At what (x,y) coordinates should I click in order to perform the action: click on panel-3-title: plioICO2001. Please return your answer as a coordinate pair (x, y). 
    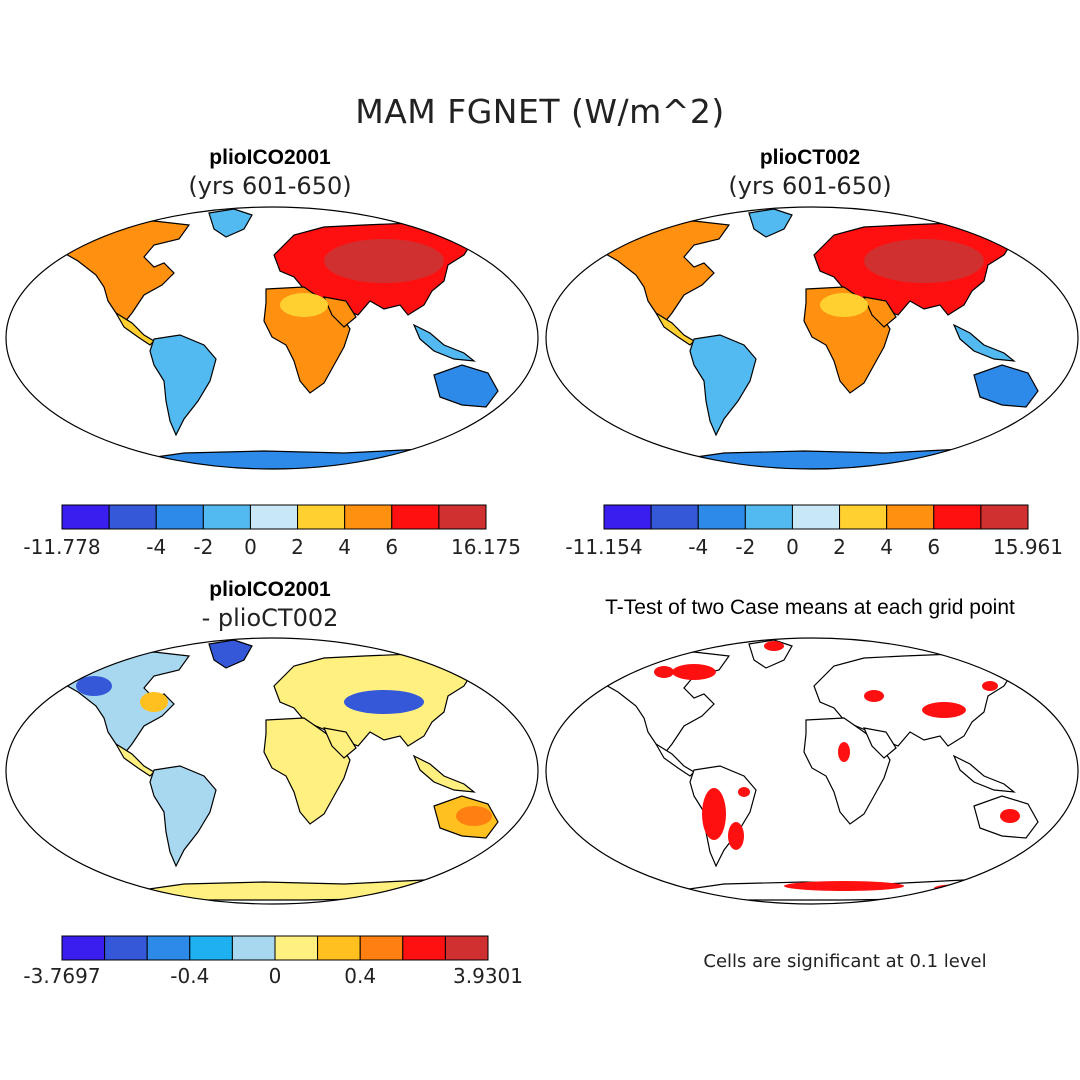
    Looking at the image, I should click on (270, 589).